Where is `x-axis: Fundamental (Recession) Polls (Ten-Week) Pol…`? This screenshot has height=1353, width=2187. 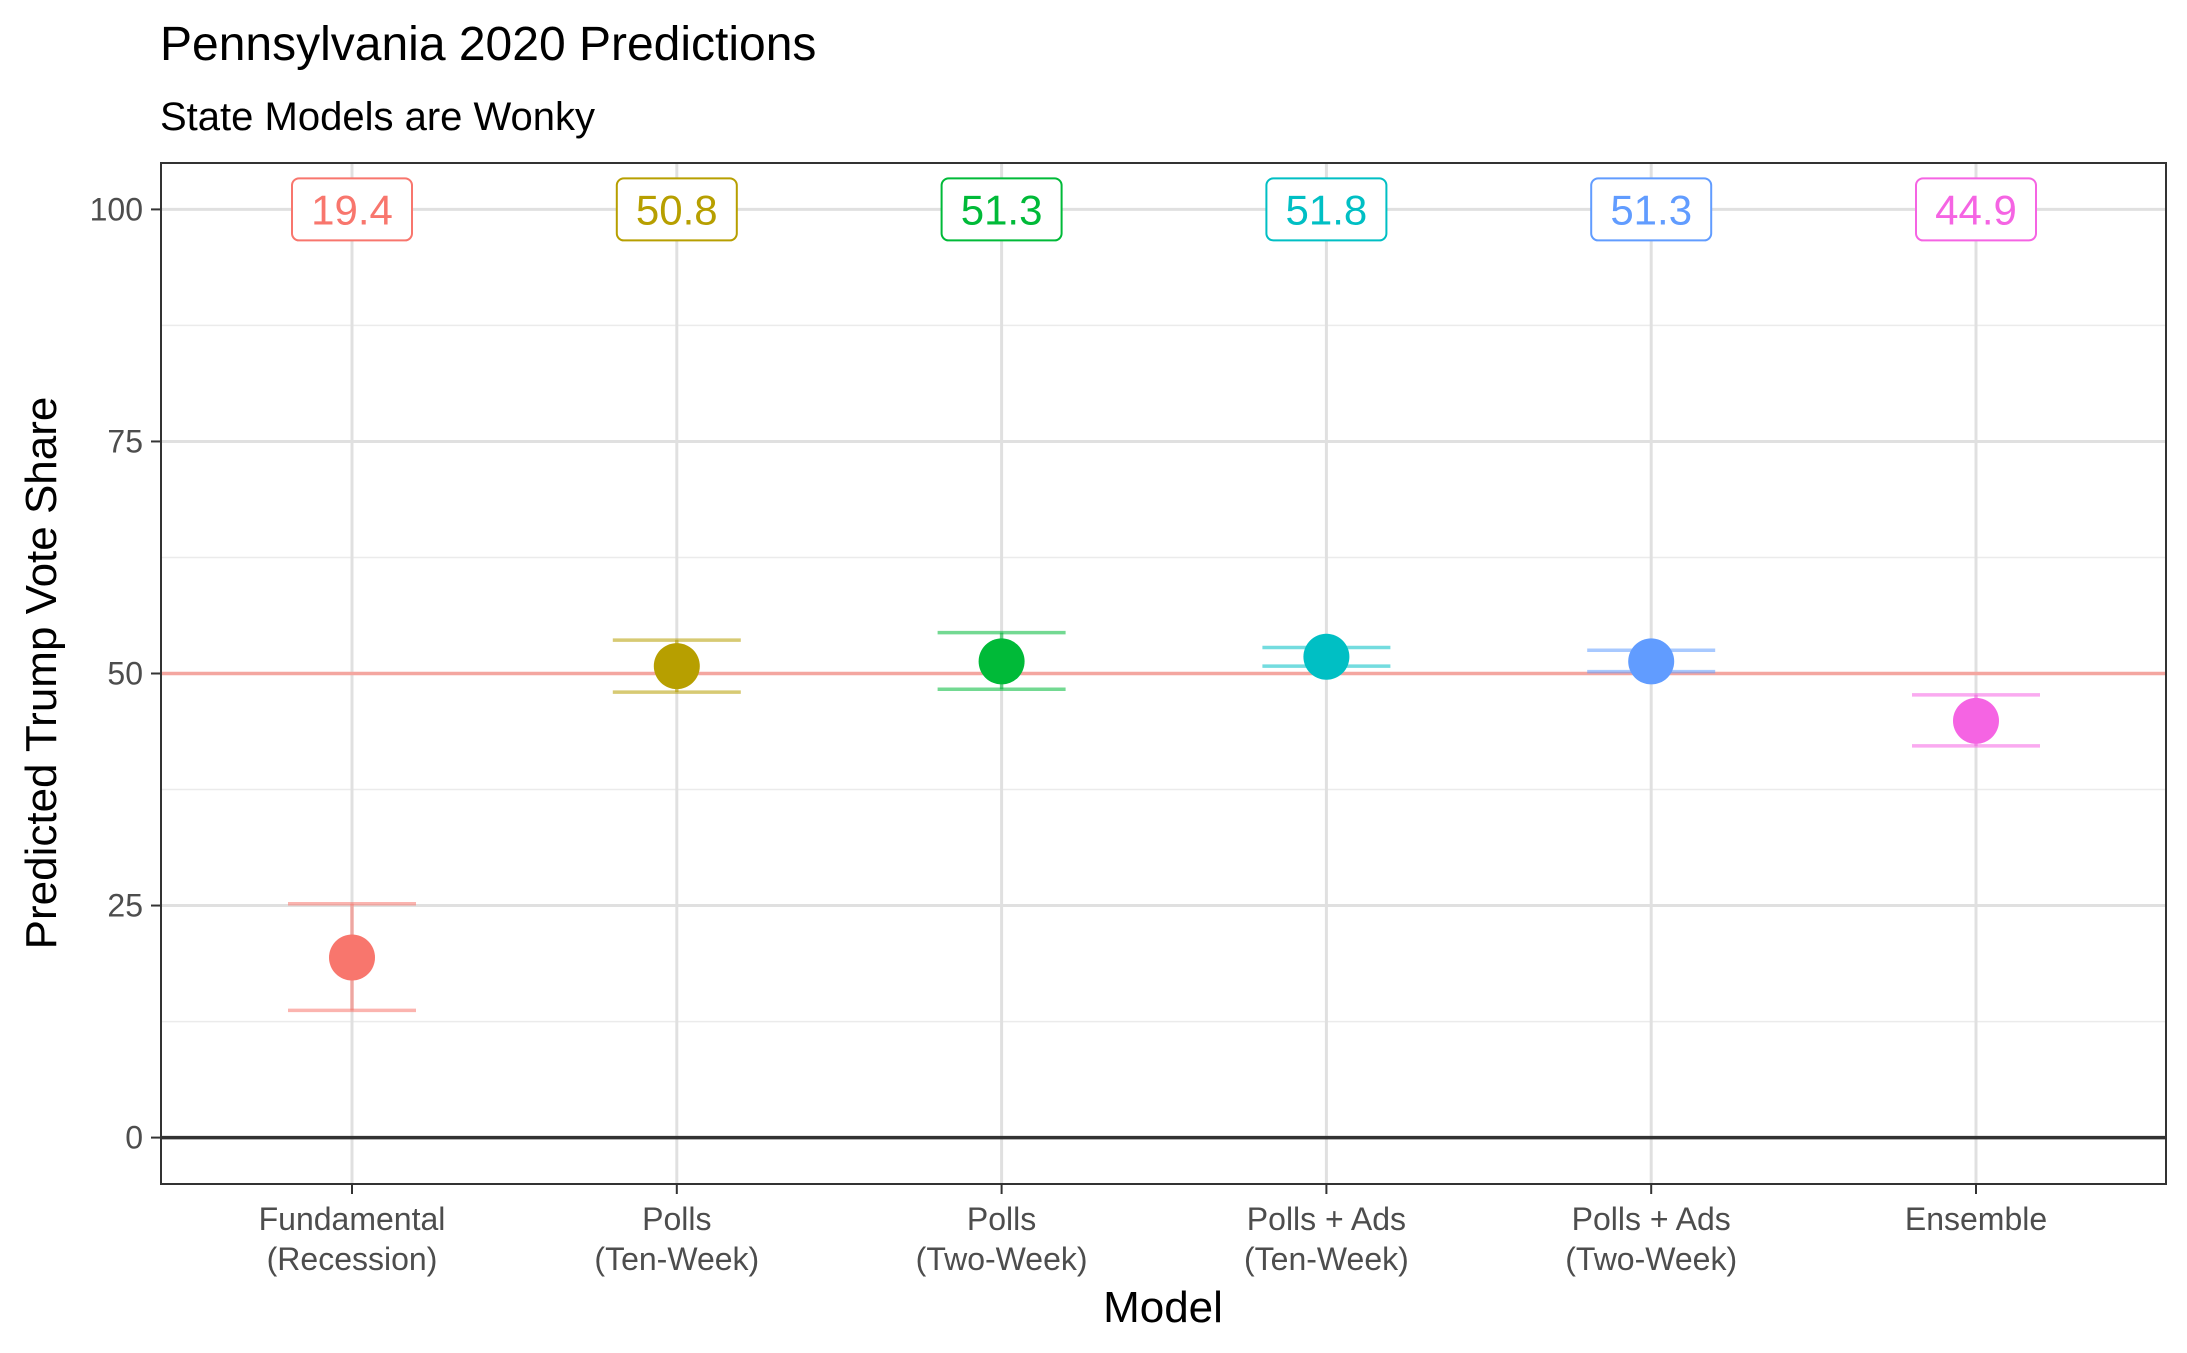 x-axis: Fundamental (Recession) Polls (Ten-Week) Pol… is located at coordinates (1153, 1230).